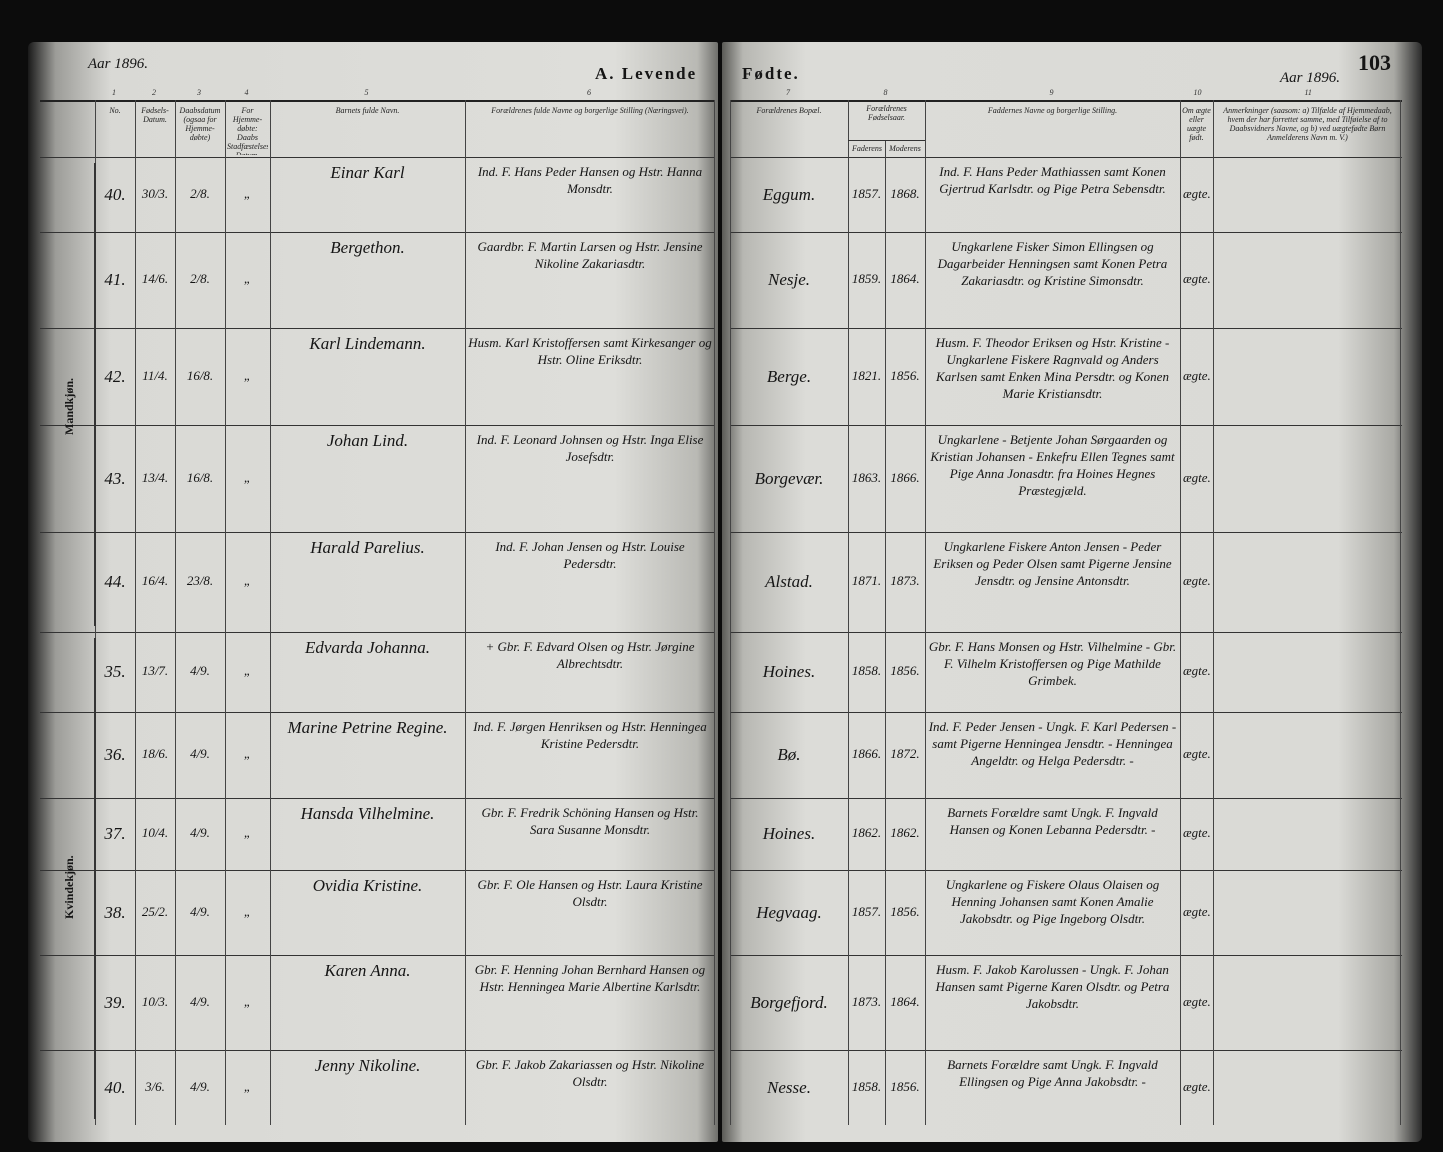 This screenshot has width=1443, height=1152. I want to click on column-header: Fødsels-Datum., so click(155, 115).